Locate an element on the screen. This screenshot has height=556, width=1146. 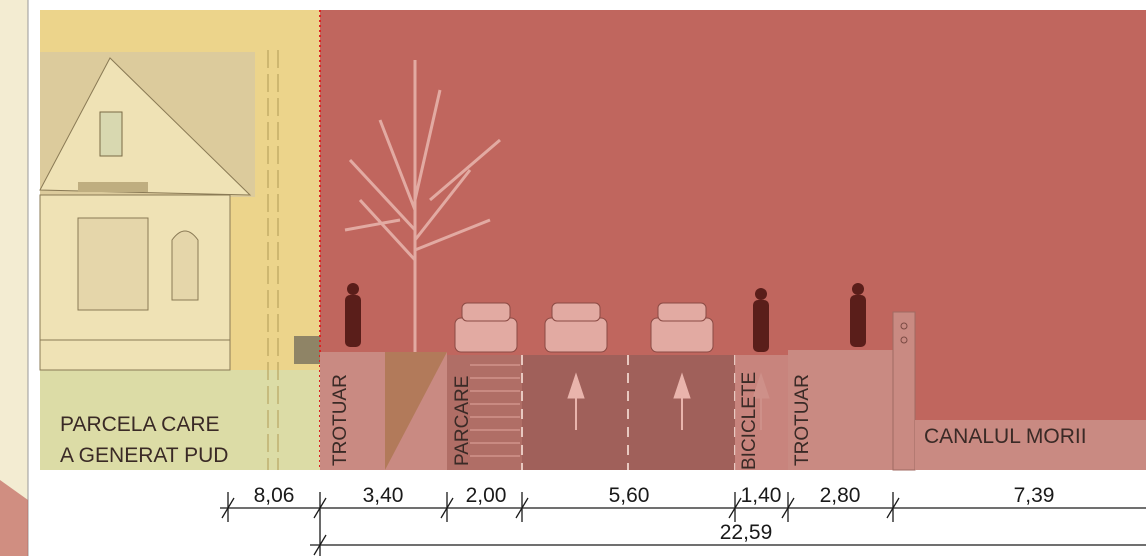
canal is located at coordinates (1030, 445).